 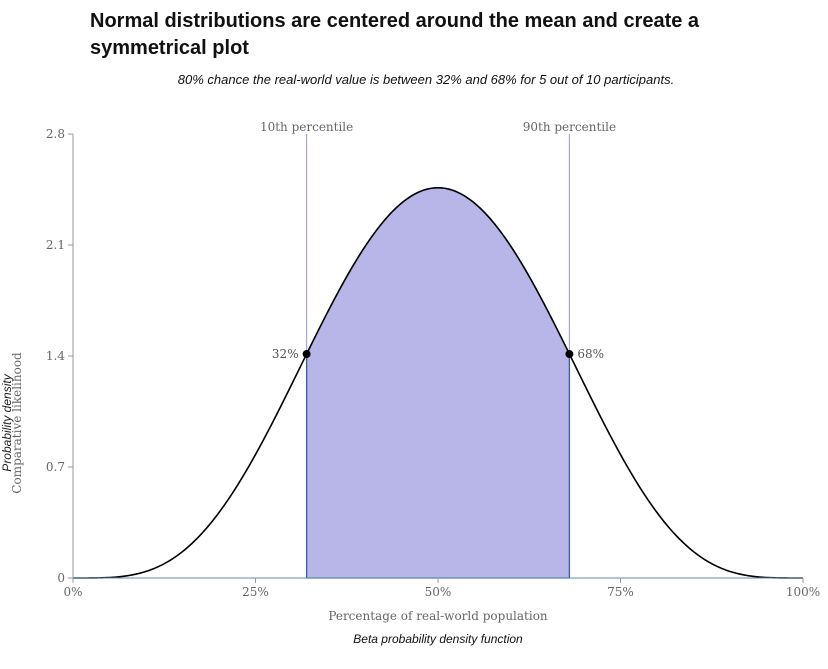 What do you see at coordinates (72, 592) in the screenshot?
I see `x-tick-label-0: 0%` at bounding box center [72, 592].